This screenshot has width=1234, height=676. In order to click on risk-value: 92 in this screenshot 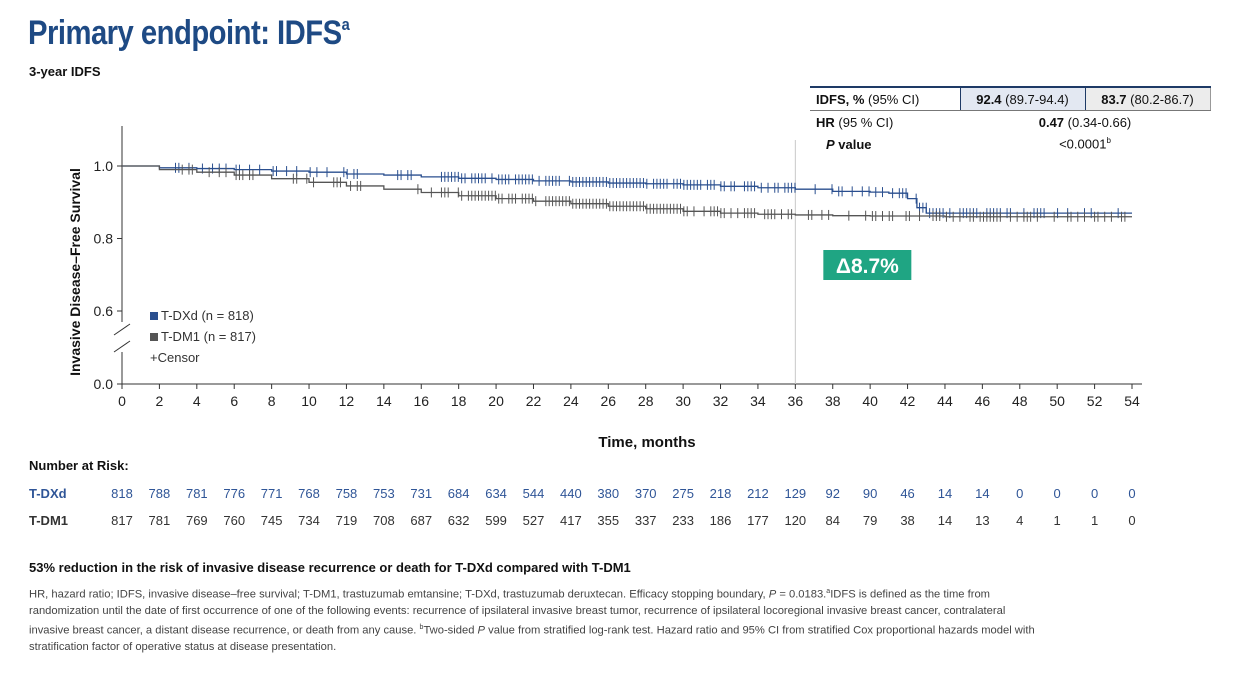, I will do `click(832, 493)`.